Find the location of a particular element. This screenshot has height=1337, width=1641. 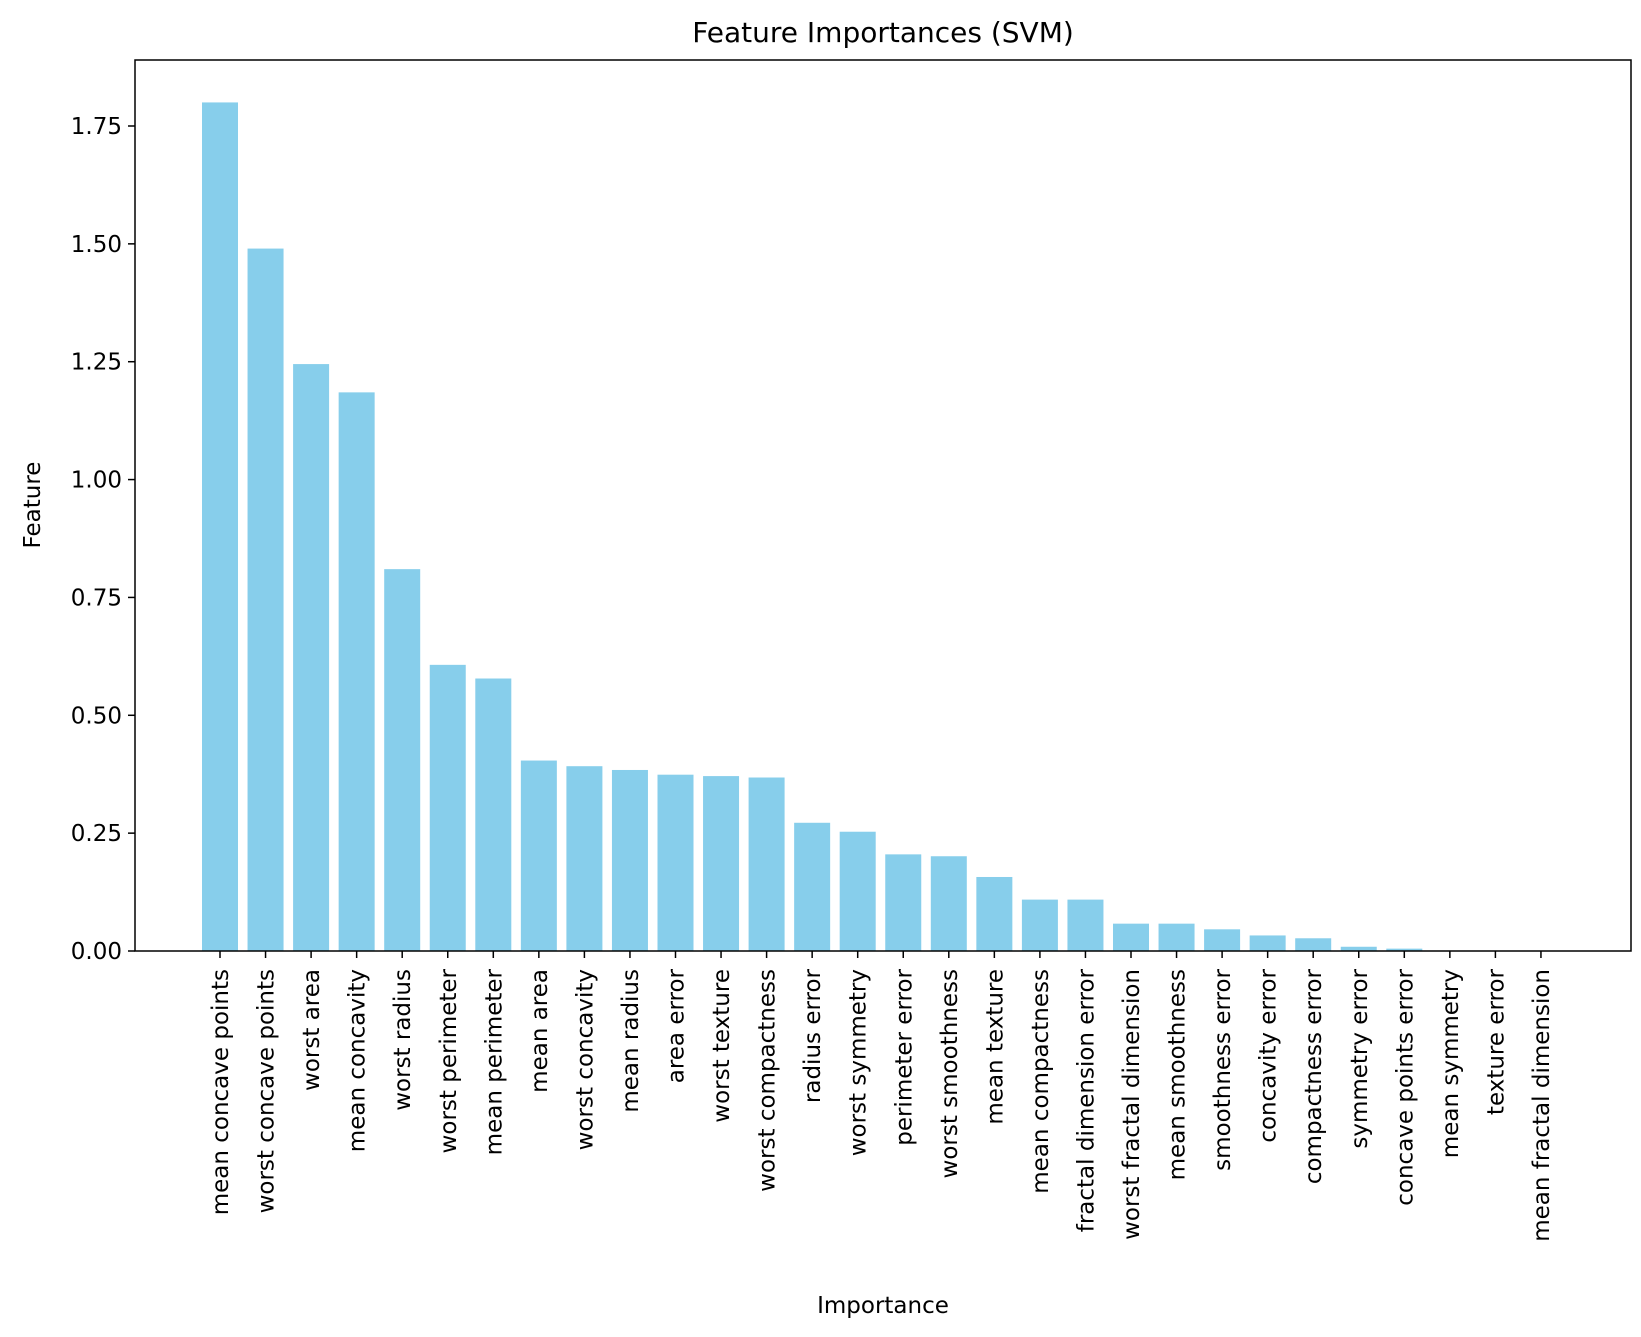

bar-mean-texture is located at coordinates (994, 913).